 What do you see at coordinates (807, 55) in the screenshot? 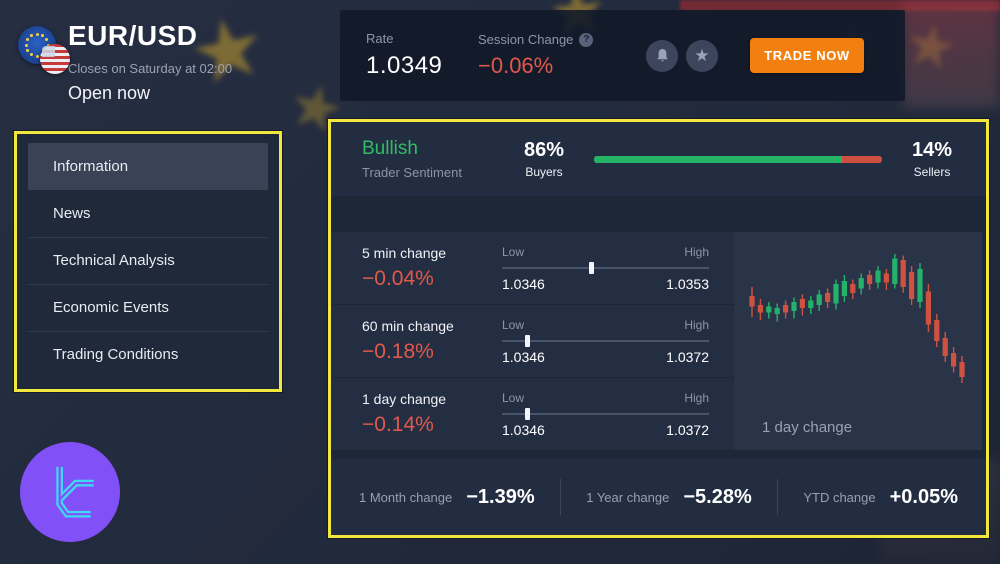
I see `trade-now-button: TRADE NOW` at bounding box center [807, 55].